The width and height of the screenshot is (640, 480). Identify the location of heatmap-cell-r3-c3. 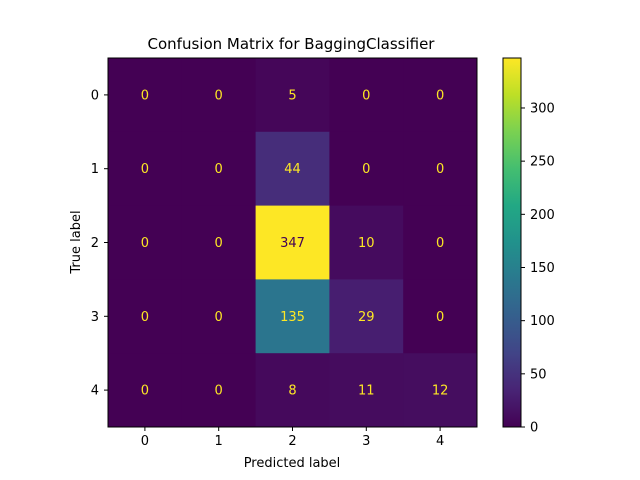
(366, 316).